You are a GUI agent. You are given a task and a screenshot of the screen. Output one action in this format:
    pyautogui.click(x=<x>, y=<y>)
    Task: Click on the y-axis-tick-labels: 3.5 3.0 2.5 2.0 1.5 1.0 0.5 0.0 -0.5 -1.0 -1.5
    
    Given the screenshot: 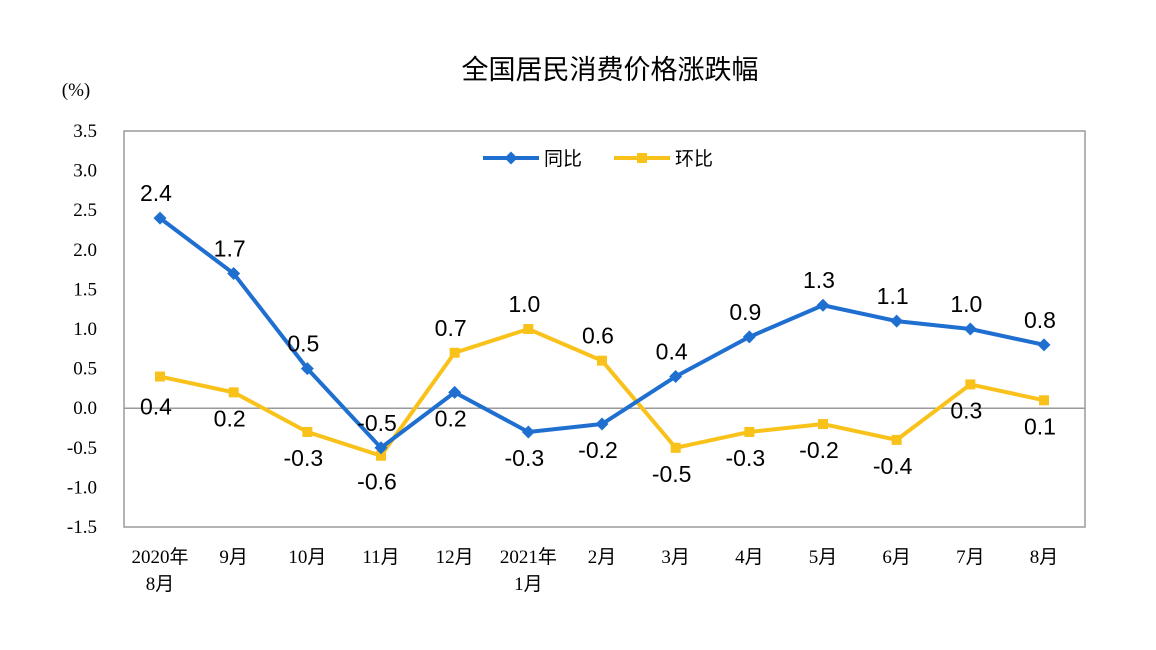 What is the action you would take?
    pyautogui.click(x=82, y=329)
    